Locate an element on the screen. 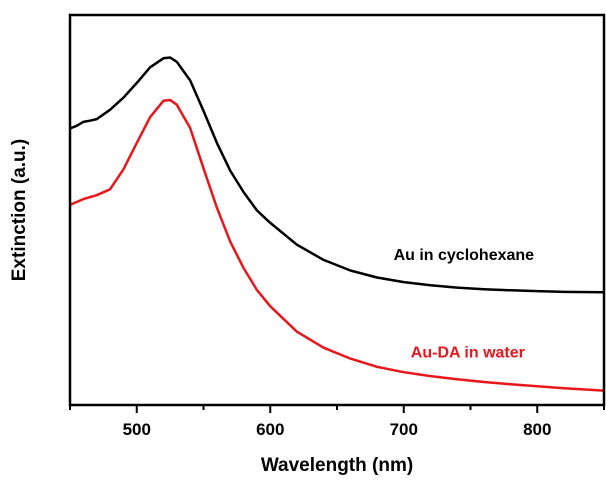  series-annotation: Au in cyclohexane is located at coordinates (464, 255).